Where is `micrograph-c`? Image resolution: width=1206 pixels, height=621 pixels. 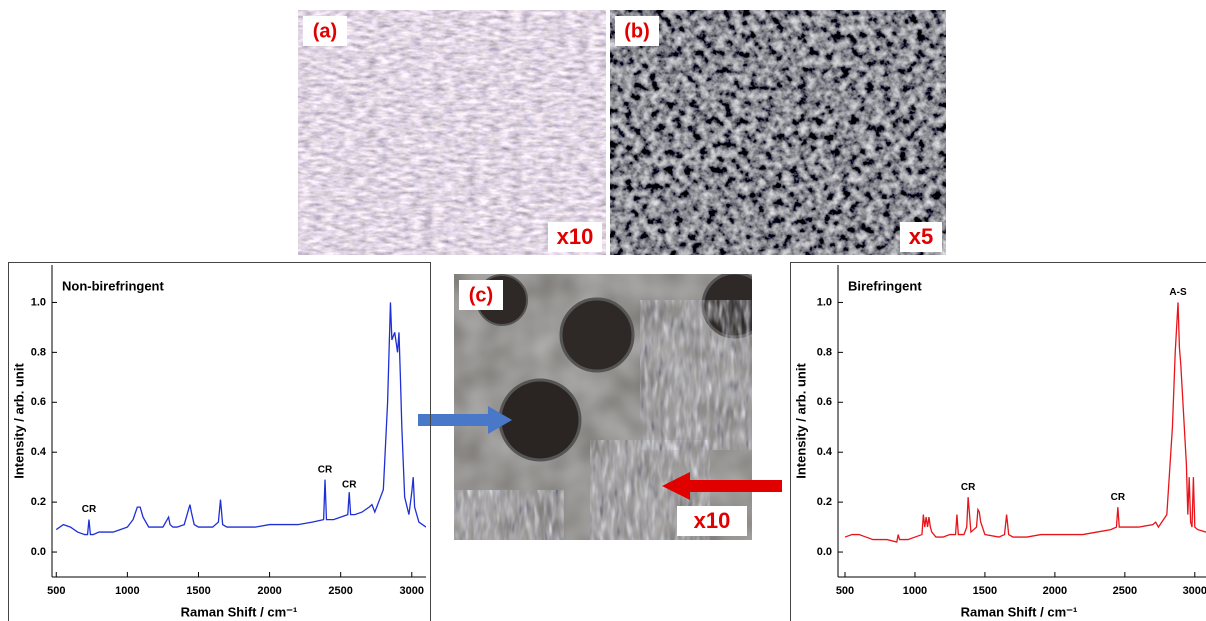 micrograph-c is located at coordinates (603, 407).